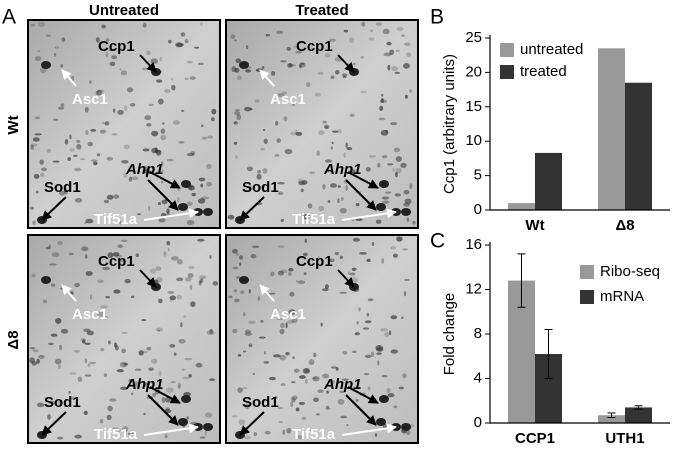  I want to click on gel-border, so click(322, 124).